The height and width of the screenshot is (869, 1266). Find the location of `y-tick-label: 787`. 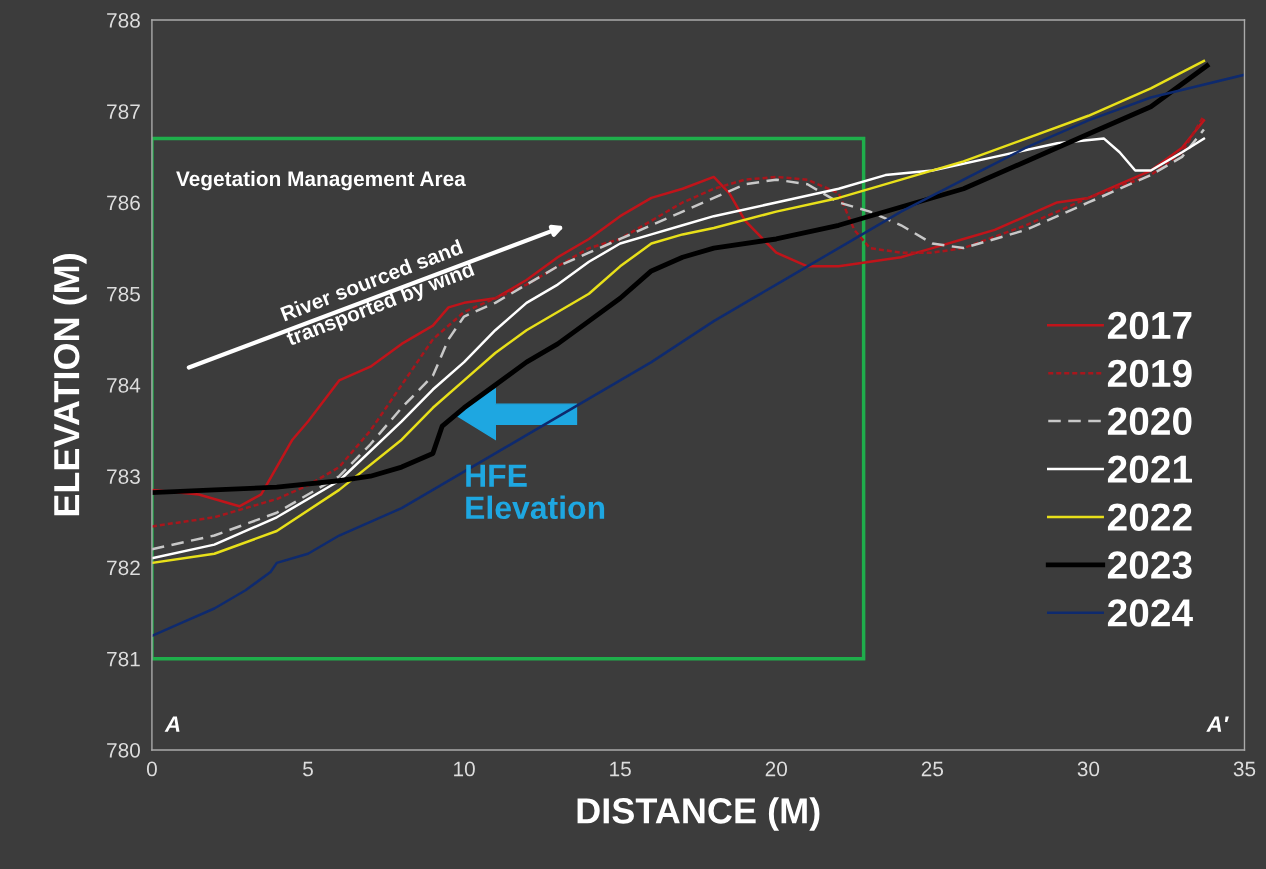

y-tick-label: 787 is located at coordinates (123, 111).